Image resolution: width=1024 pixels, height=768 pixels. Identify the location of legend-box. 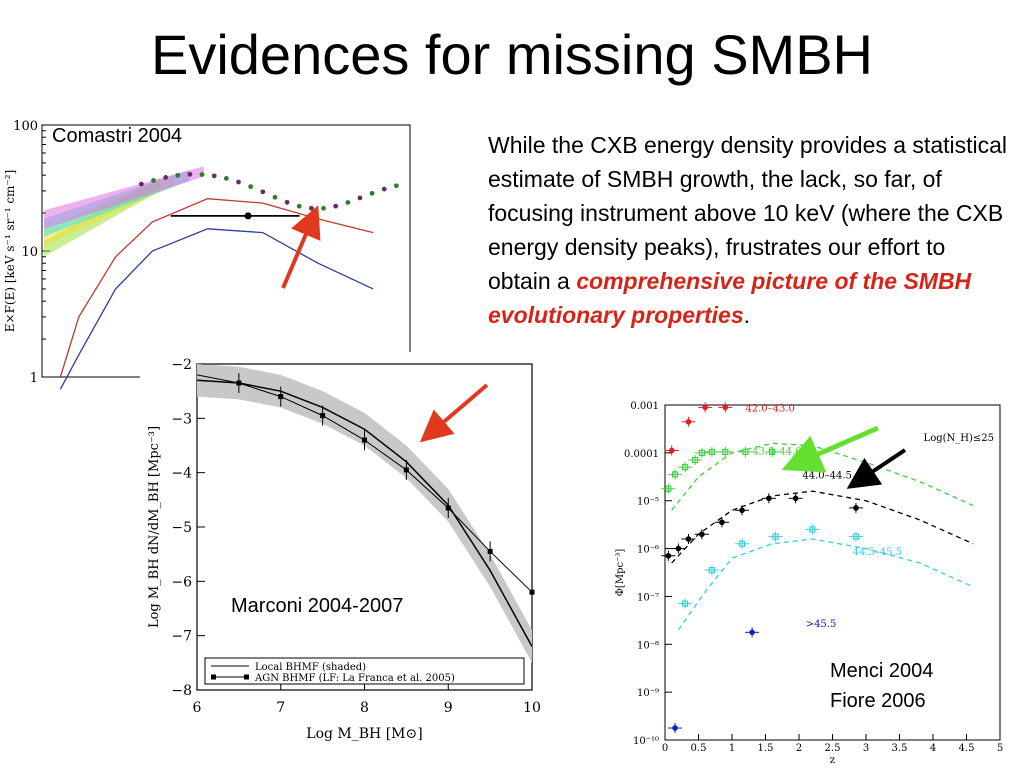
(364, 671).